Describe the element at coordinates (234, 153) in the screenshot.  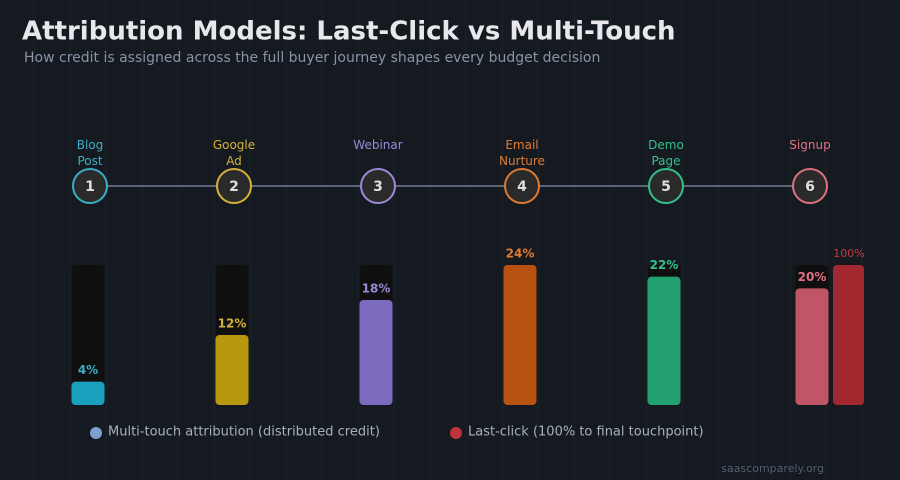
I see `category-label: Google Ad` at that location.